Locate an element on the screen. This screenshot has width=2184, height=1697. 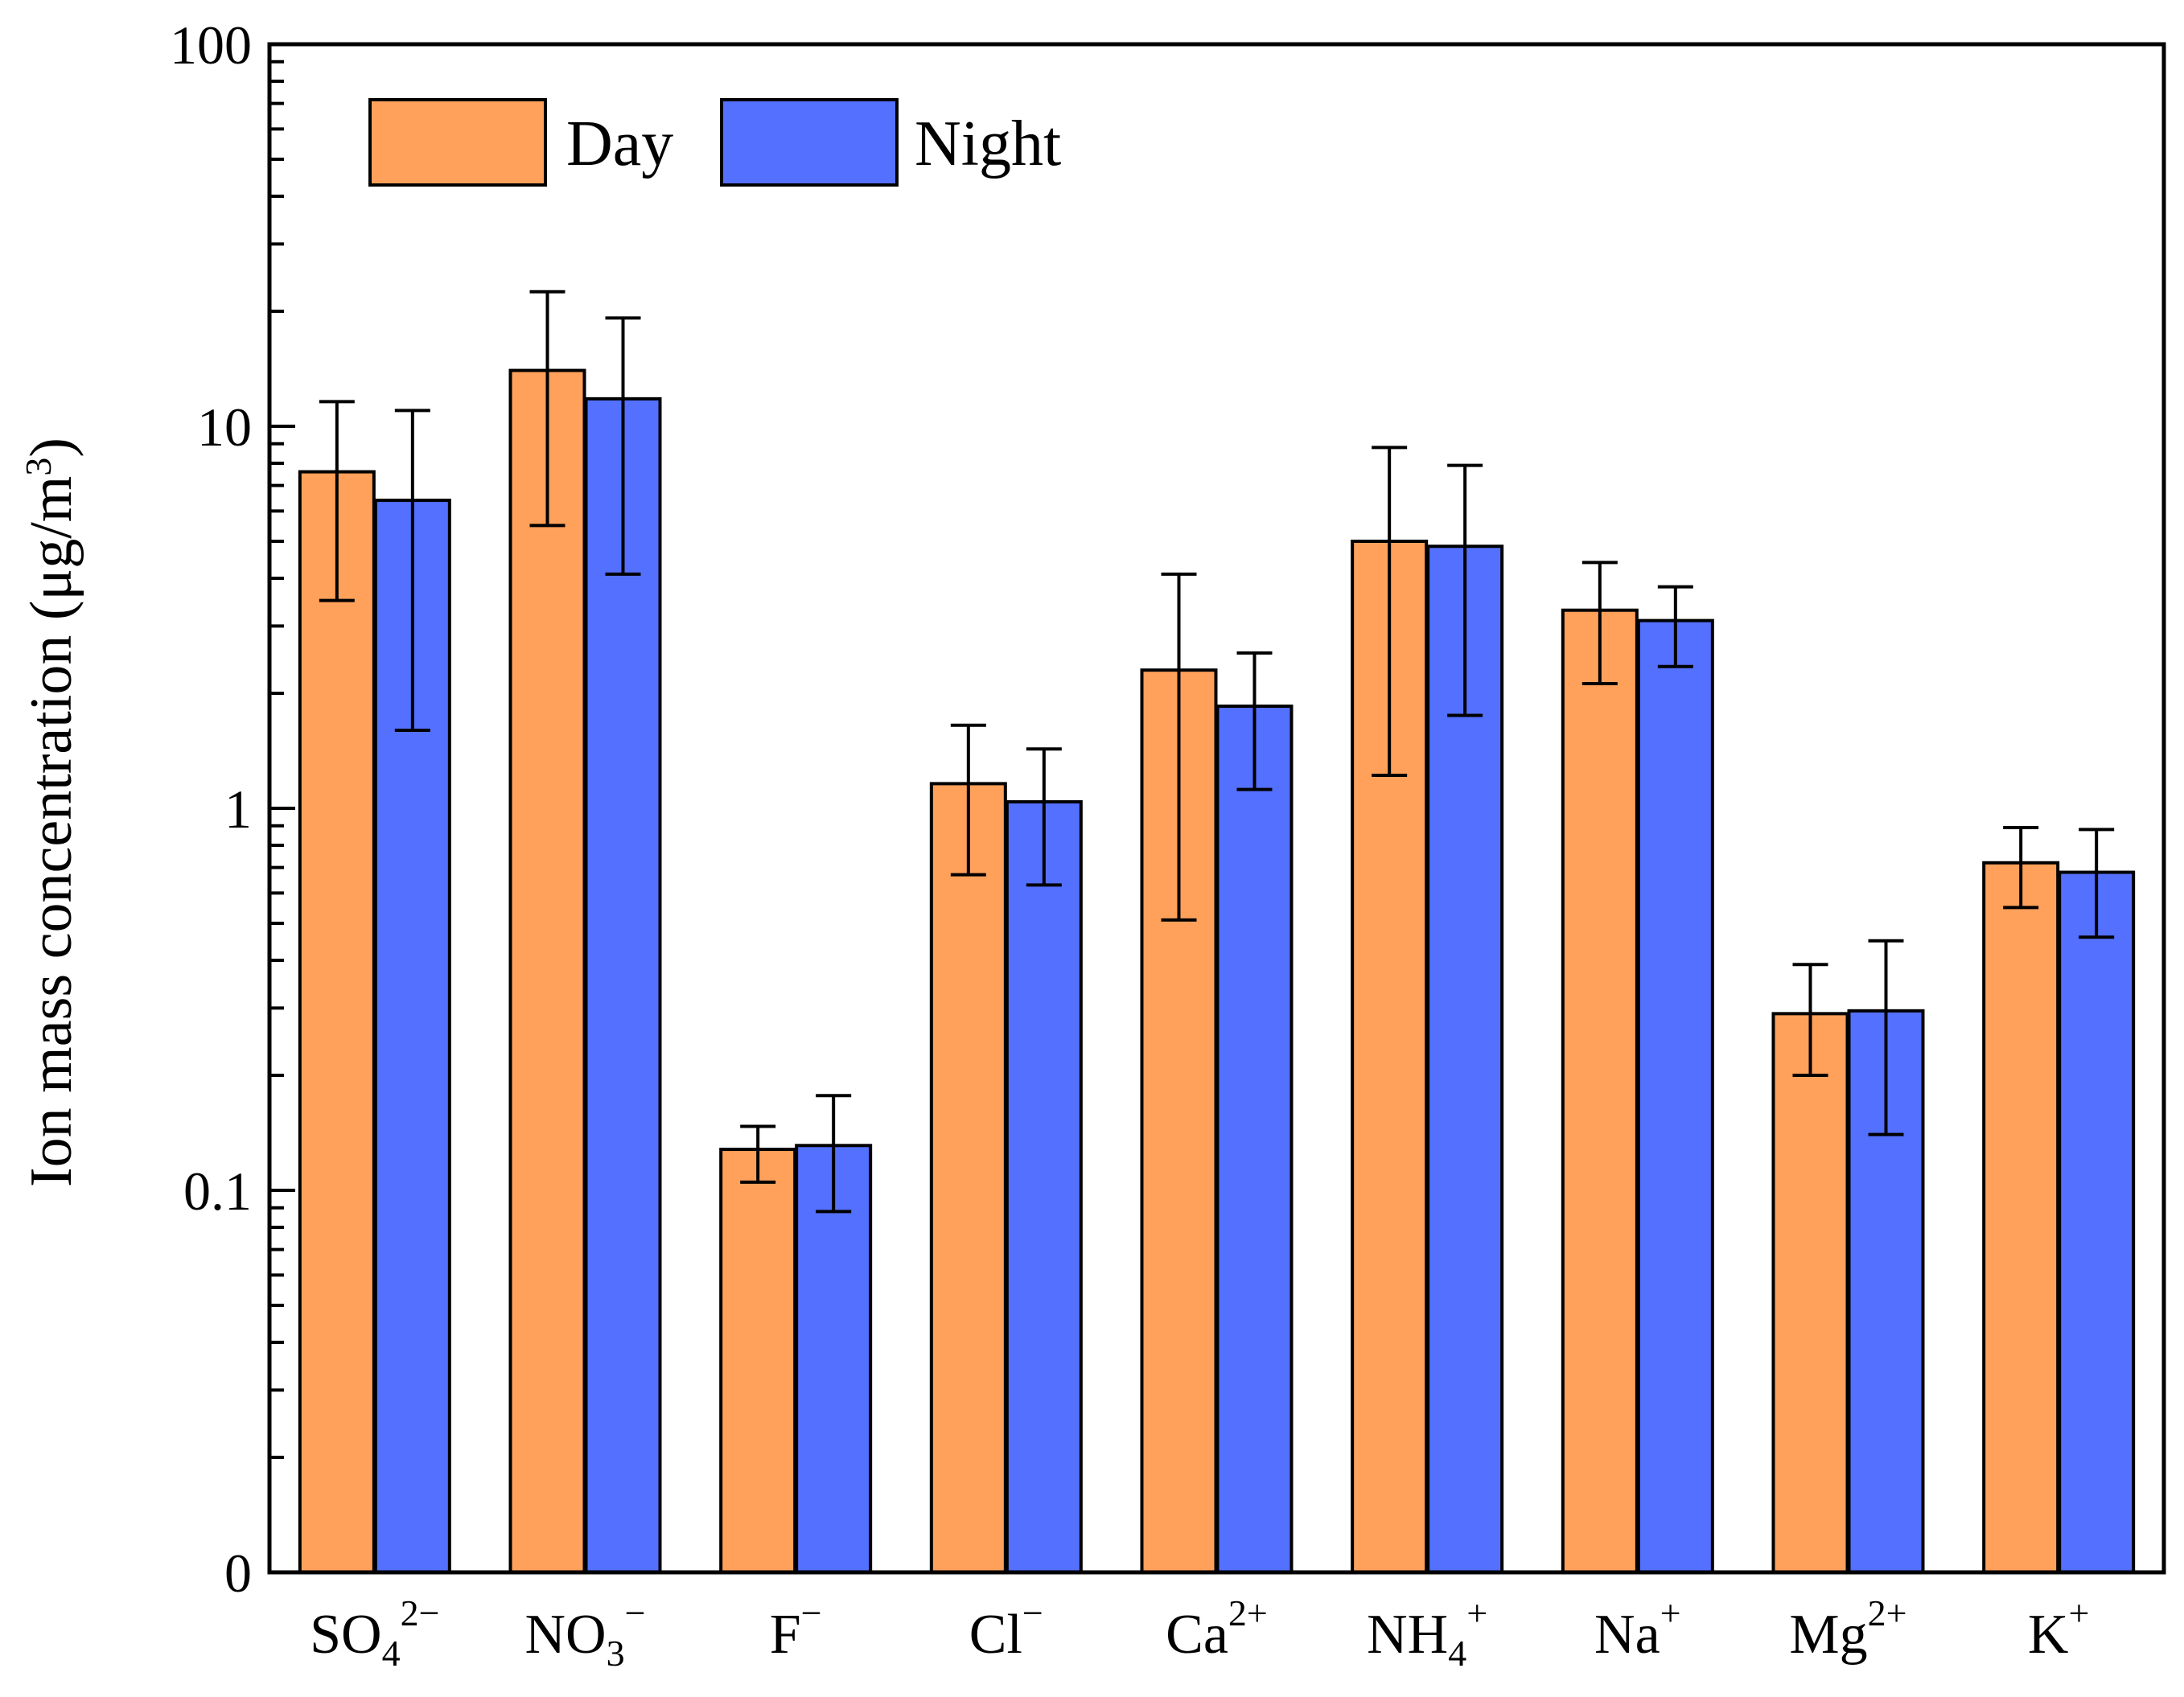
x-tick-label-8: K+ is located at coordinates (2059, 1629).